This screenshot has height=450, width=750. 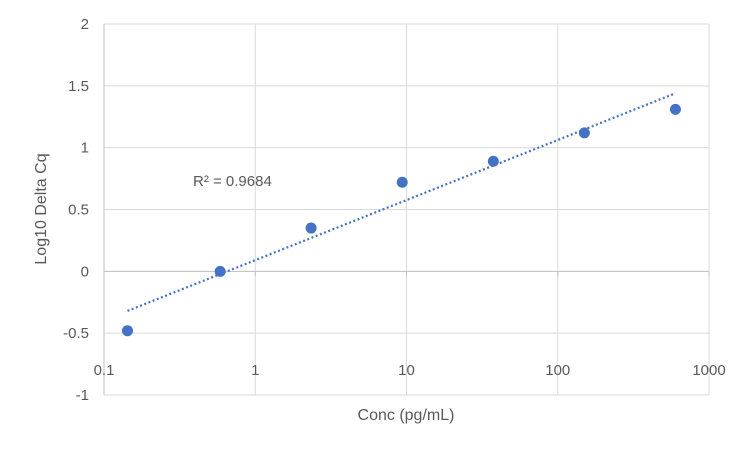 What do you see at coordinates (232, 181) in the screenshot?
I see `r-squared-annotation: R² = 0.9684` at bounding box center [232, 181].